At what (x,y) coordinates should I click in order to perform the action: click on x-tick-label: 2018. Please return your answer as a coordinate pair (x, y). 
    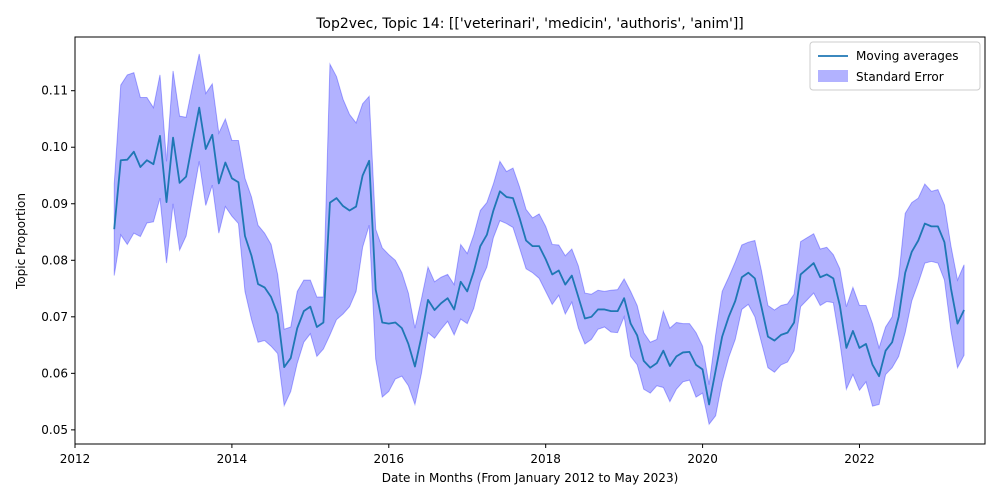
    Looking at the image, I should click on (545, 459).